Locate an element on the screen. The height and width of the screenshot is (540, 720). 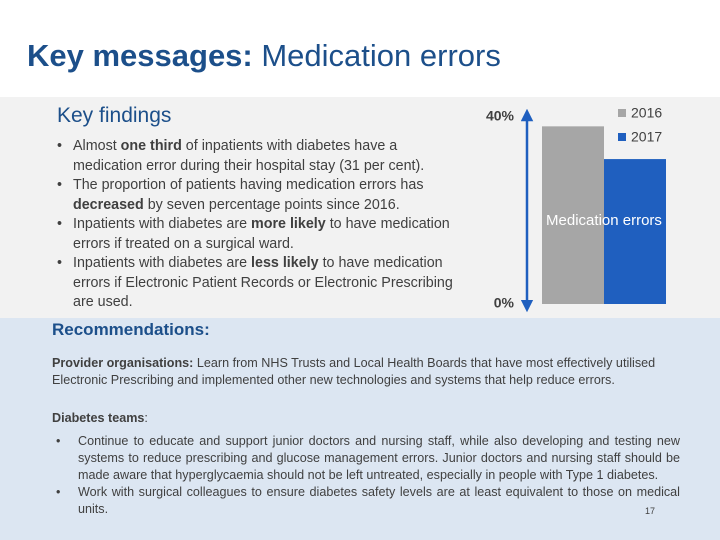
chart: 0% 40% 2016 2017 is located at coordinates (576, 209).